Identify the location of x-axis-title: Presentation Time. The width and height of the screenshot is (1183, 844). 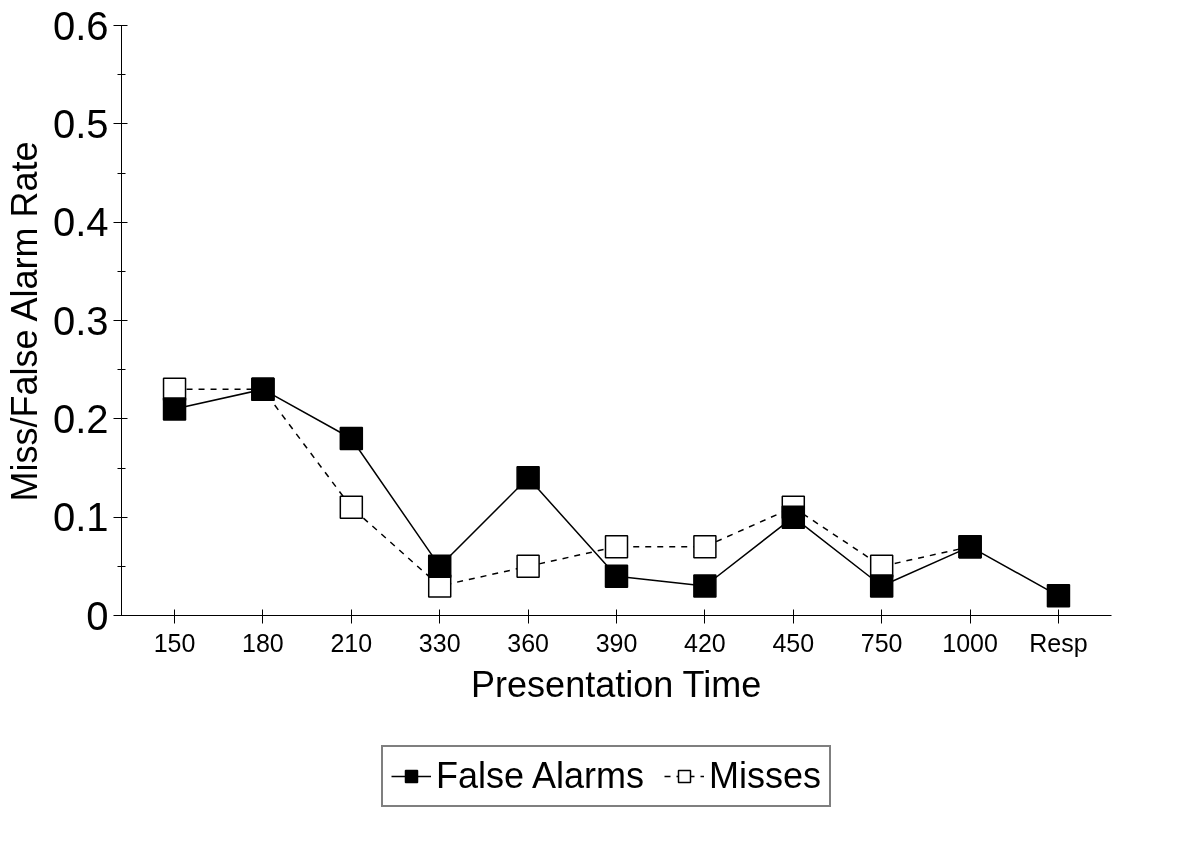
(616, 684).